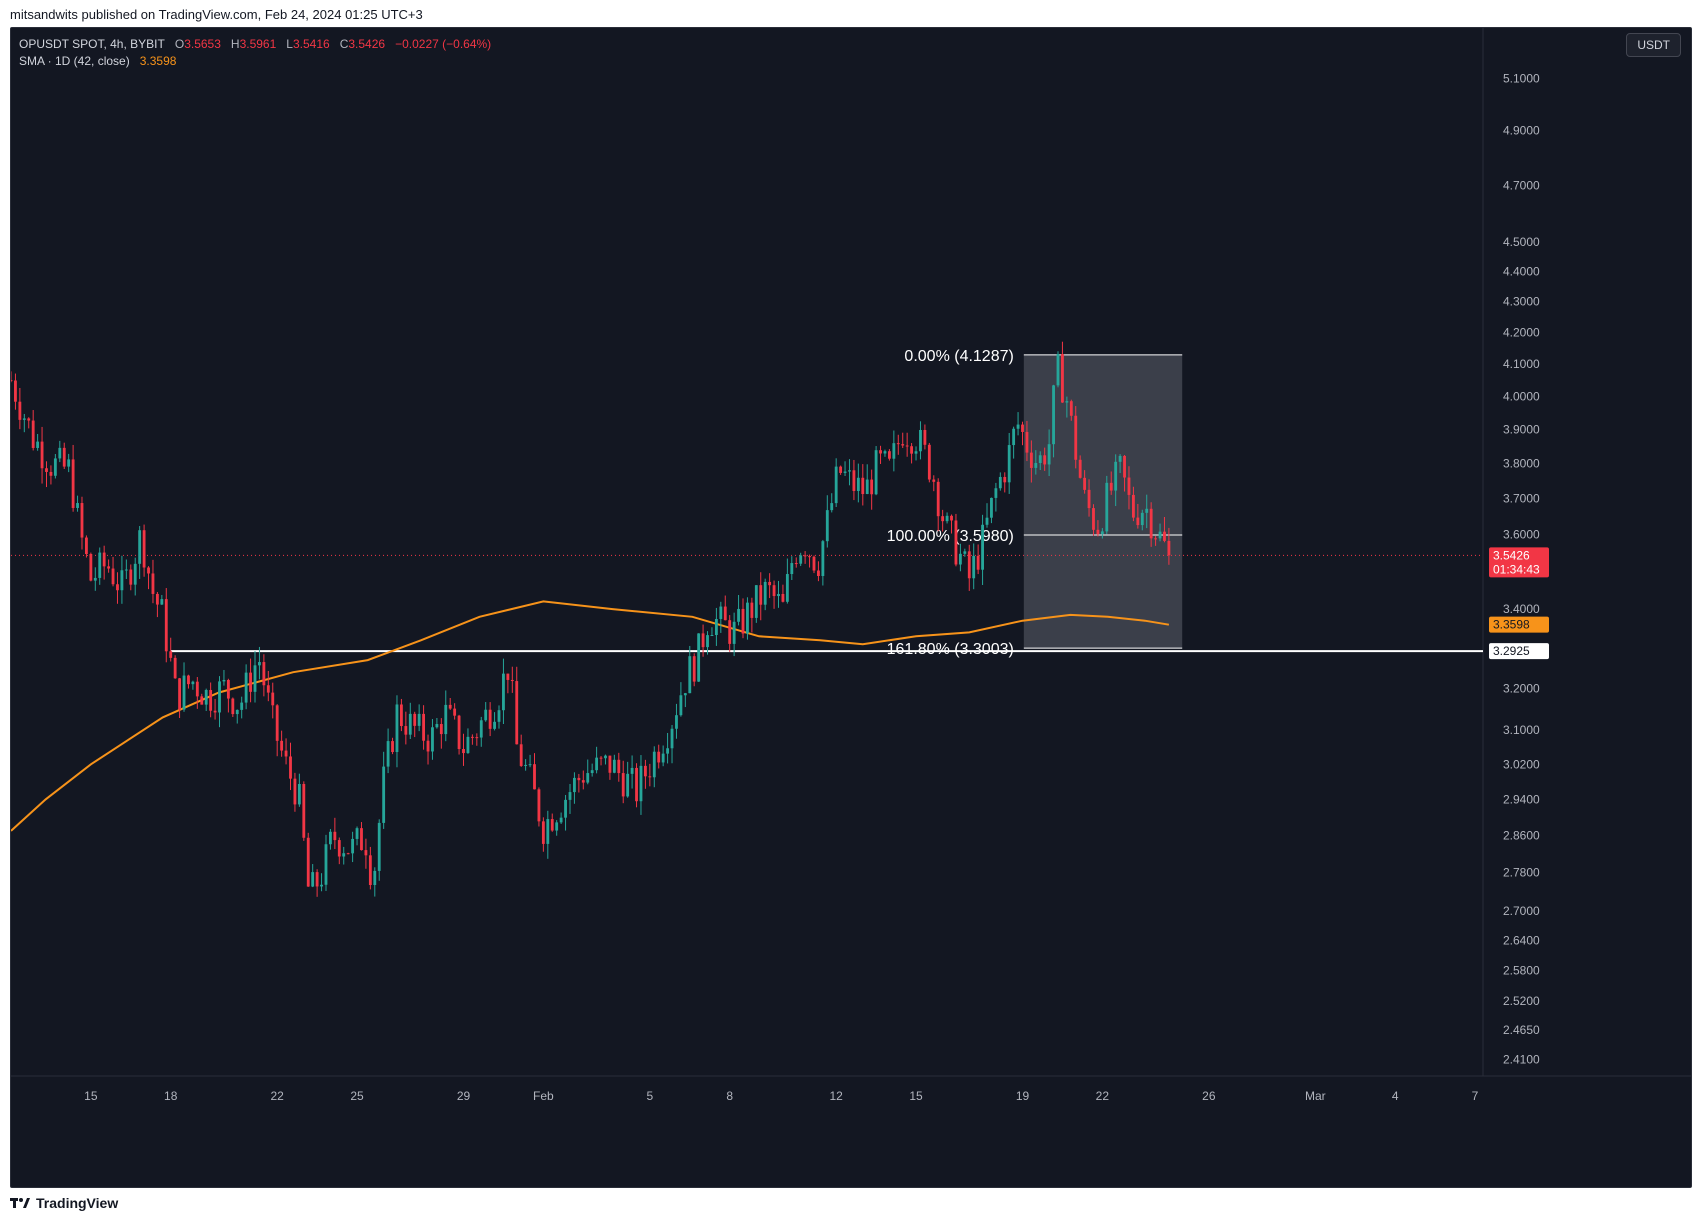 The height and width of the screenshot is (1221, 1700). Describe the element at coordinates (74, 61) in the screenshot. I see `sma-label: SMA · 1D (42, close)` at that location.